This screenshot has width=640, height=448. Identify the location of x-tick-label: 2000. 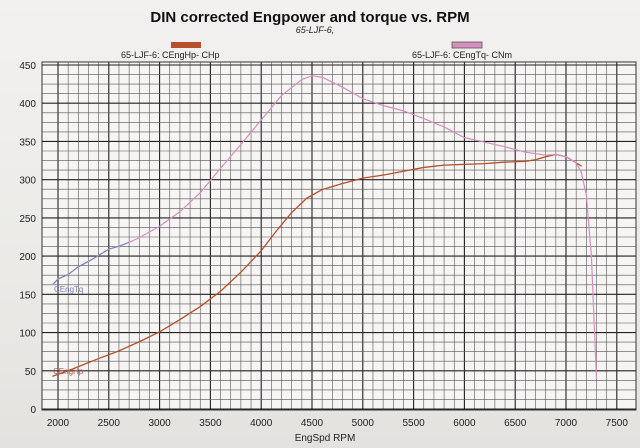
(58, 423).